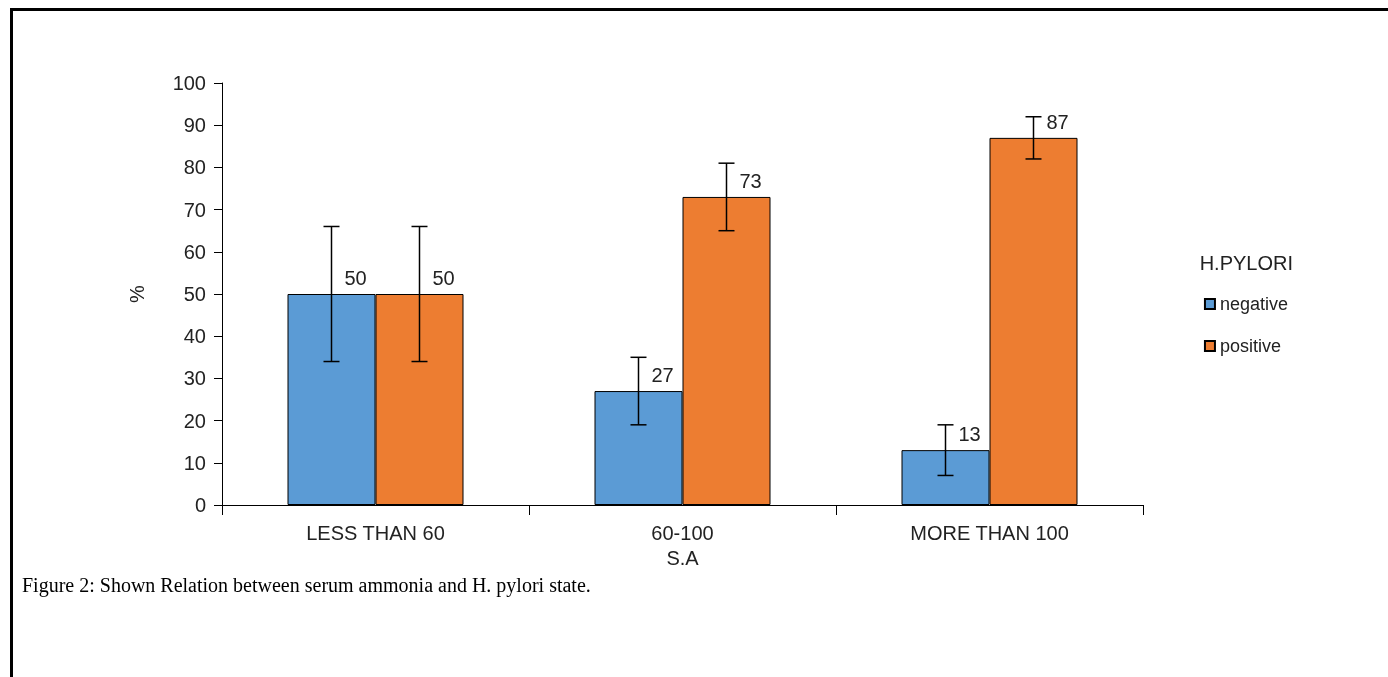 The image size is (1388, 677). Describe the element at coordinates (194, 167) in the screenshot. I see `y-tick-label: 80` at that location.